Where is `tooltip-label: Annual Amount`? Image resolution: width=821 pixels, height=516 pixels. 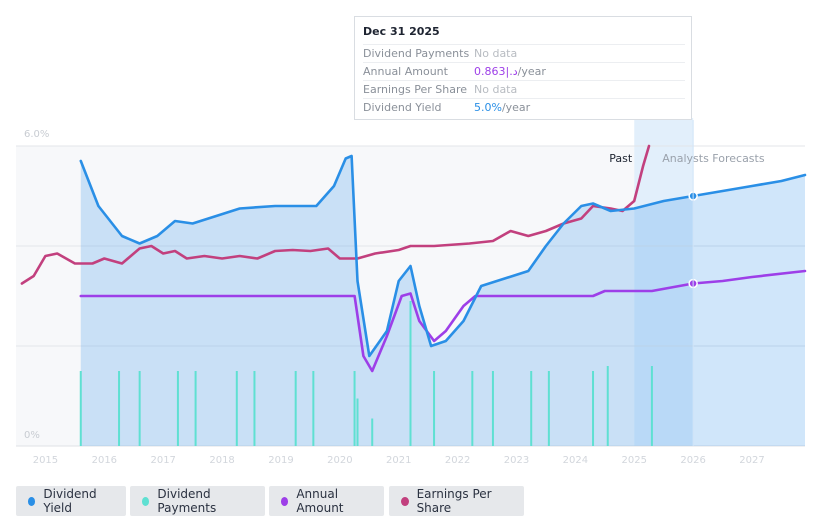
tooltip-label: Annual Amount is located at coordinates (405, 71).